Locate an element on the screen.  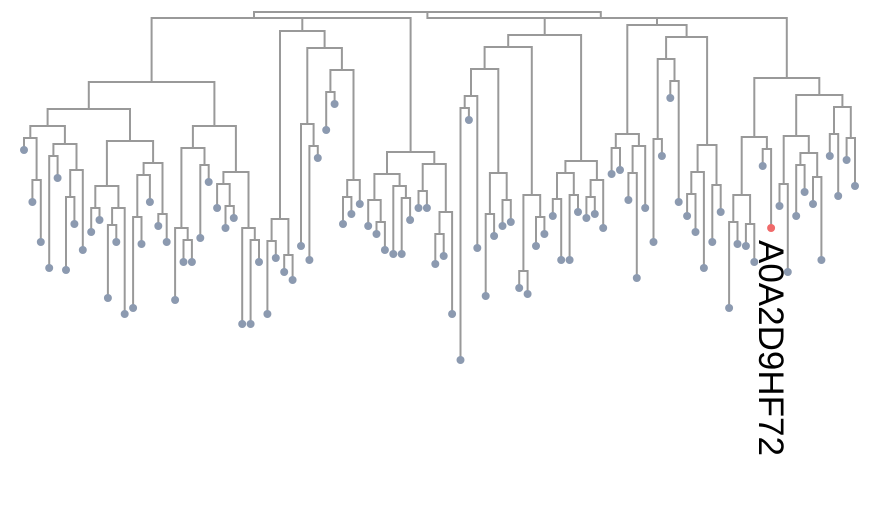
highlighted-leaf-label: A0A2D9HF72 is located at coordinates (770, 348).